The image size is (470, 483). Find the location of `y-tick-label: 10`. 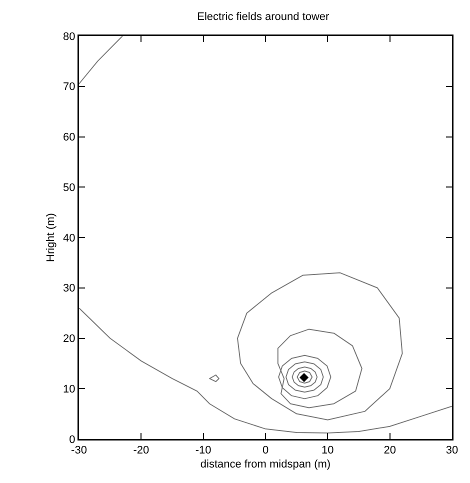

y-tick-label: 10 is located at coordinates (69, 389).